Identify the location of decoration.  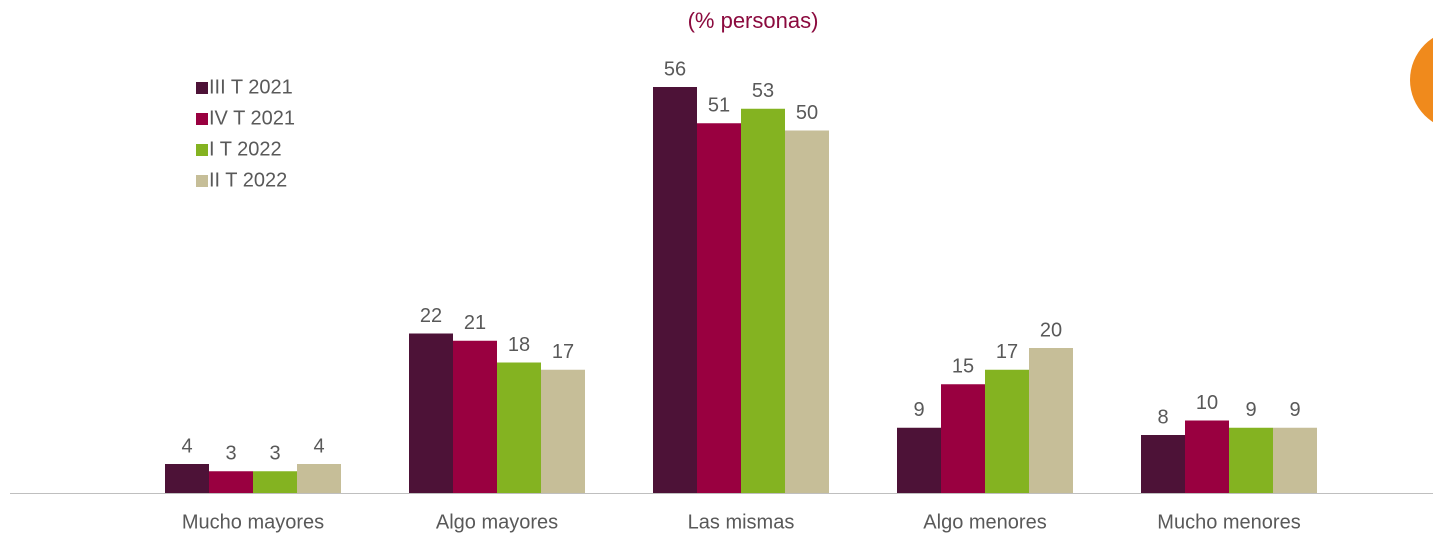
(1421, 80).